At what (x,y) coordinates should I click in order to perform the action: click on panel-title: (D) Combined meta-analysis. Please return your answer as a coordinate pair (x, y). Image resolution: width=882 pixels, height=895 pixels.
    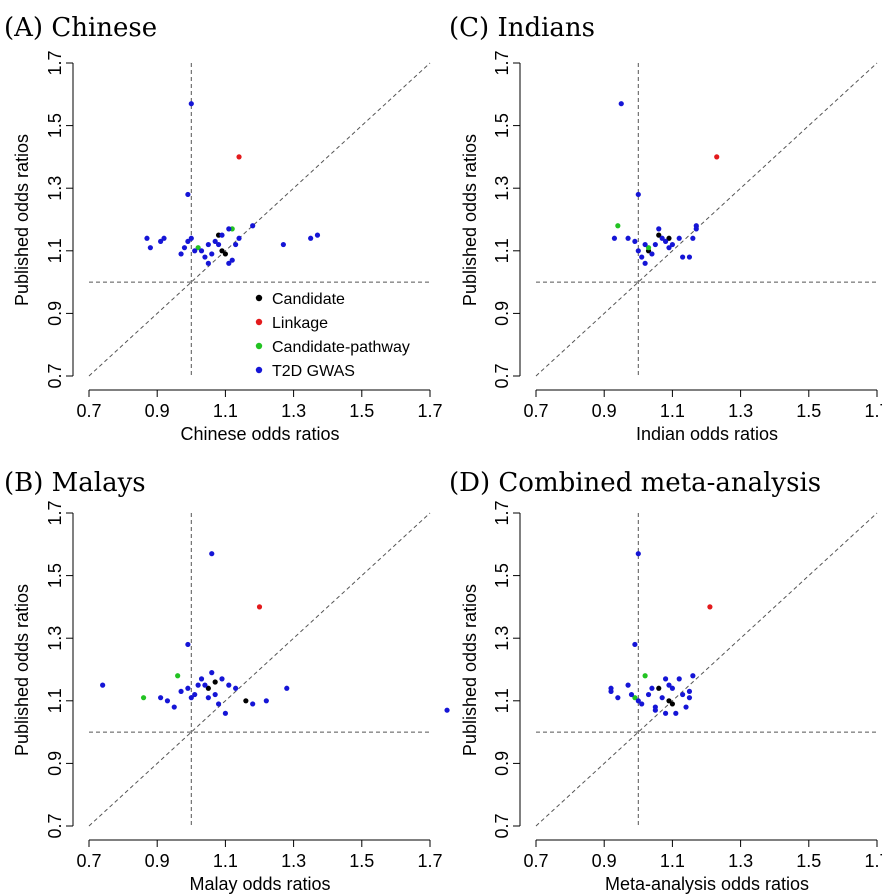
    Looking at the image, I should click on (635, 483).